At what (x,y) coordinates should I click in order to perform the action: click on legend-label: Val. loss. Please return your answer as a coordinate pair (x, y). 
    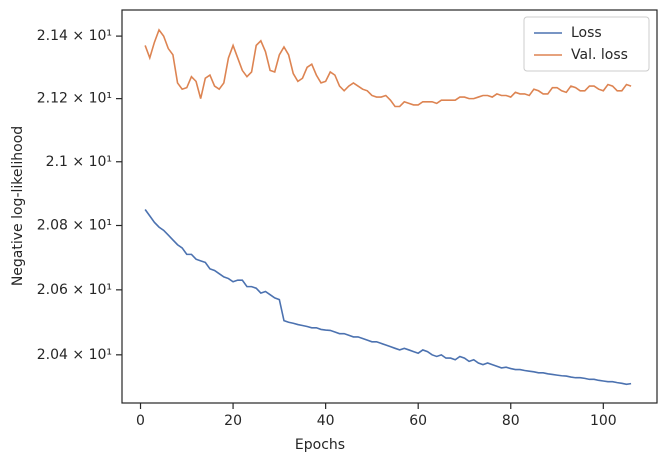
    Looking at the image, I should click on (599, 55).